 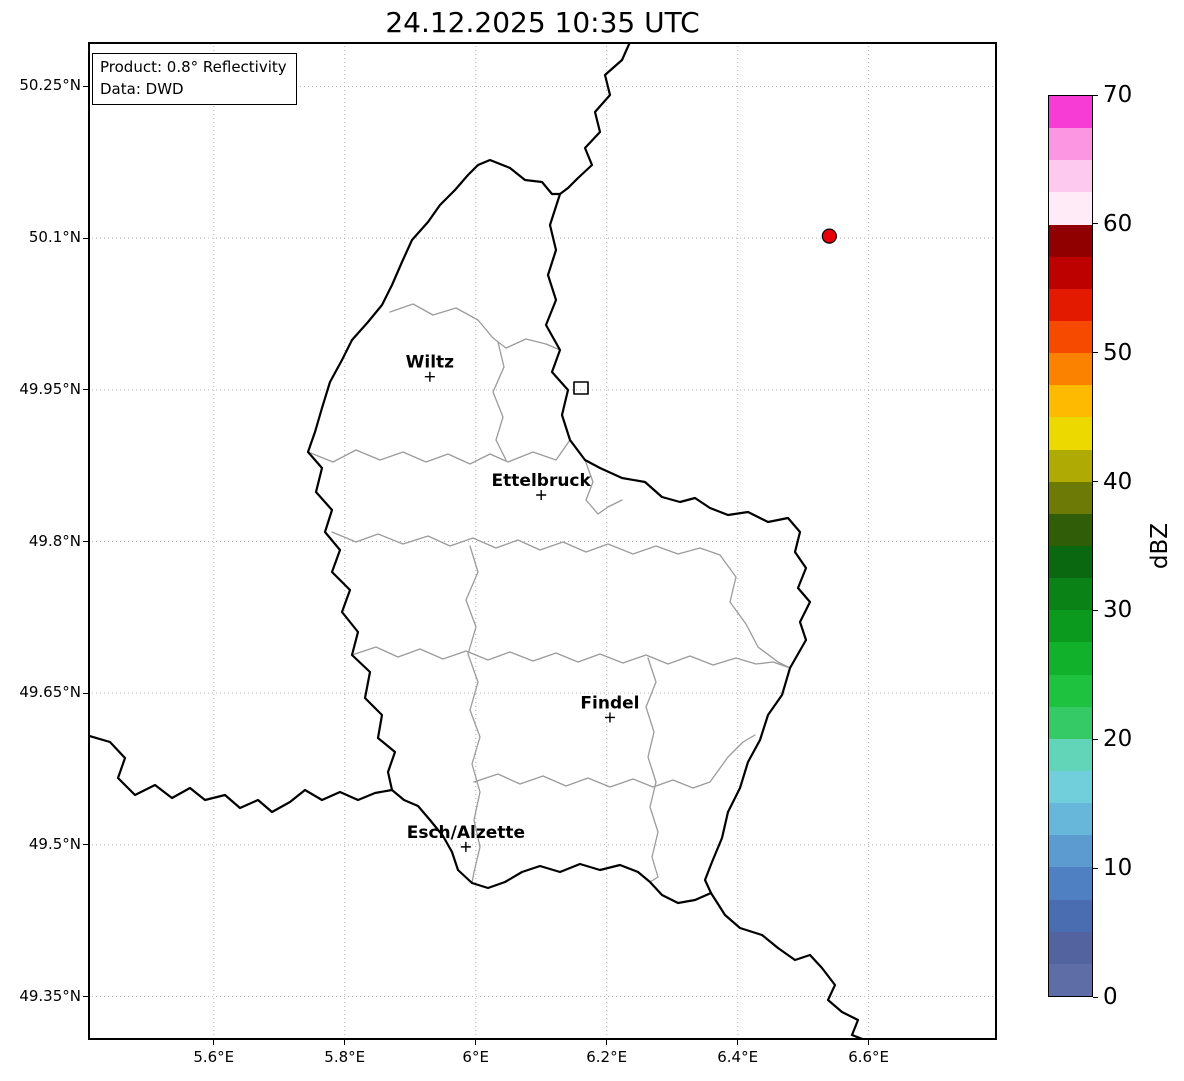 I want to click on colorbar-tick-label: 10, so click(x=1118, y=868).